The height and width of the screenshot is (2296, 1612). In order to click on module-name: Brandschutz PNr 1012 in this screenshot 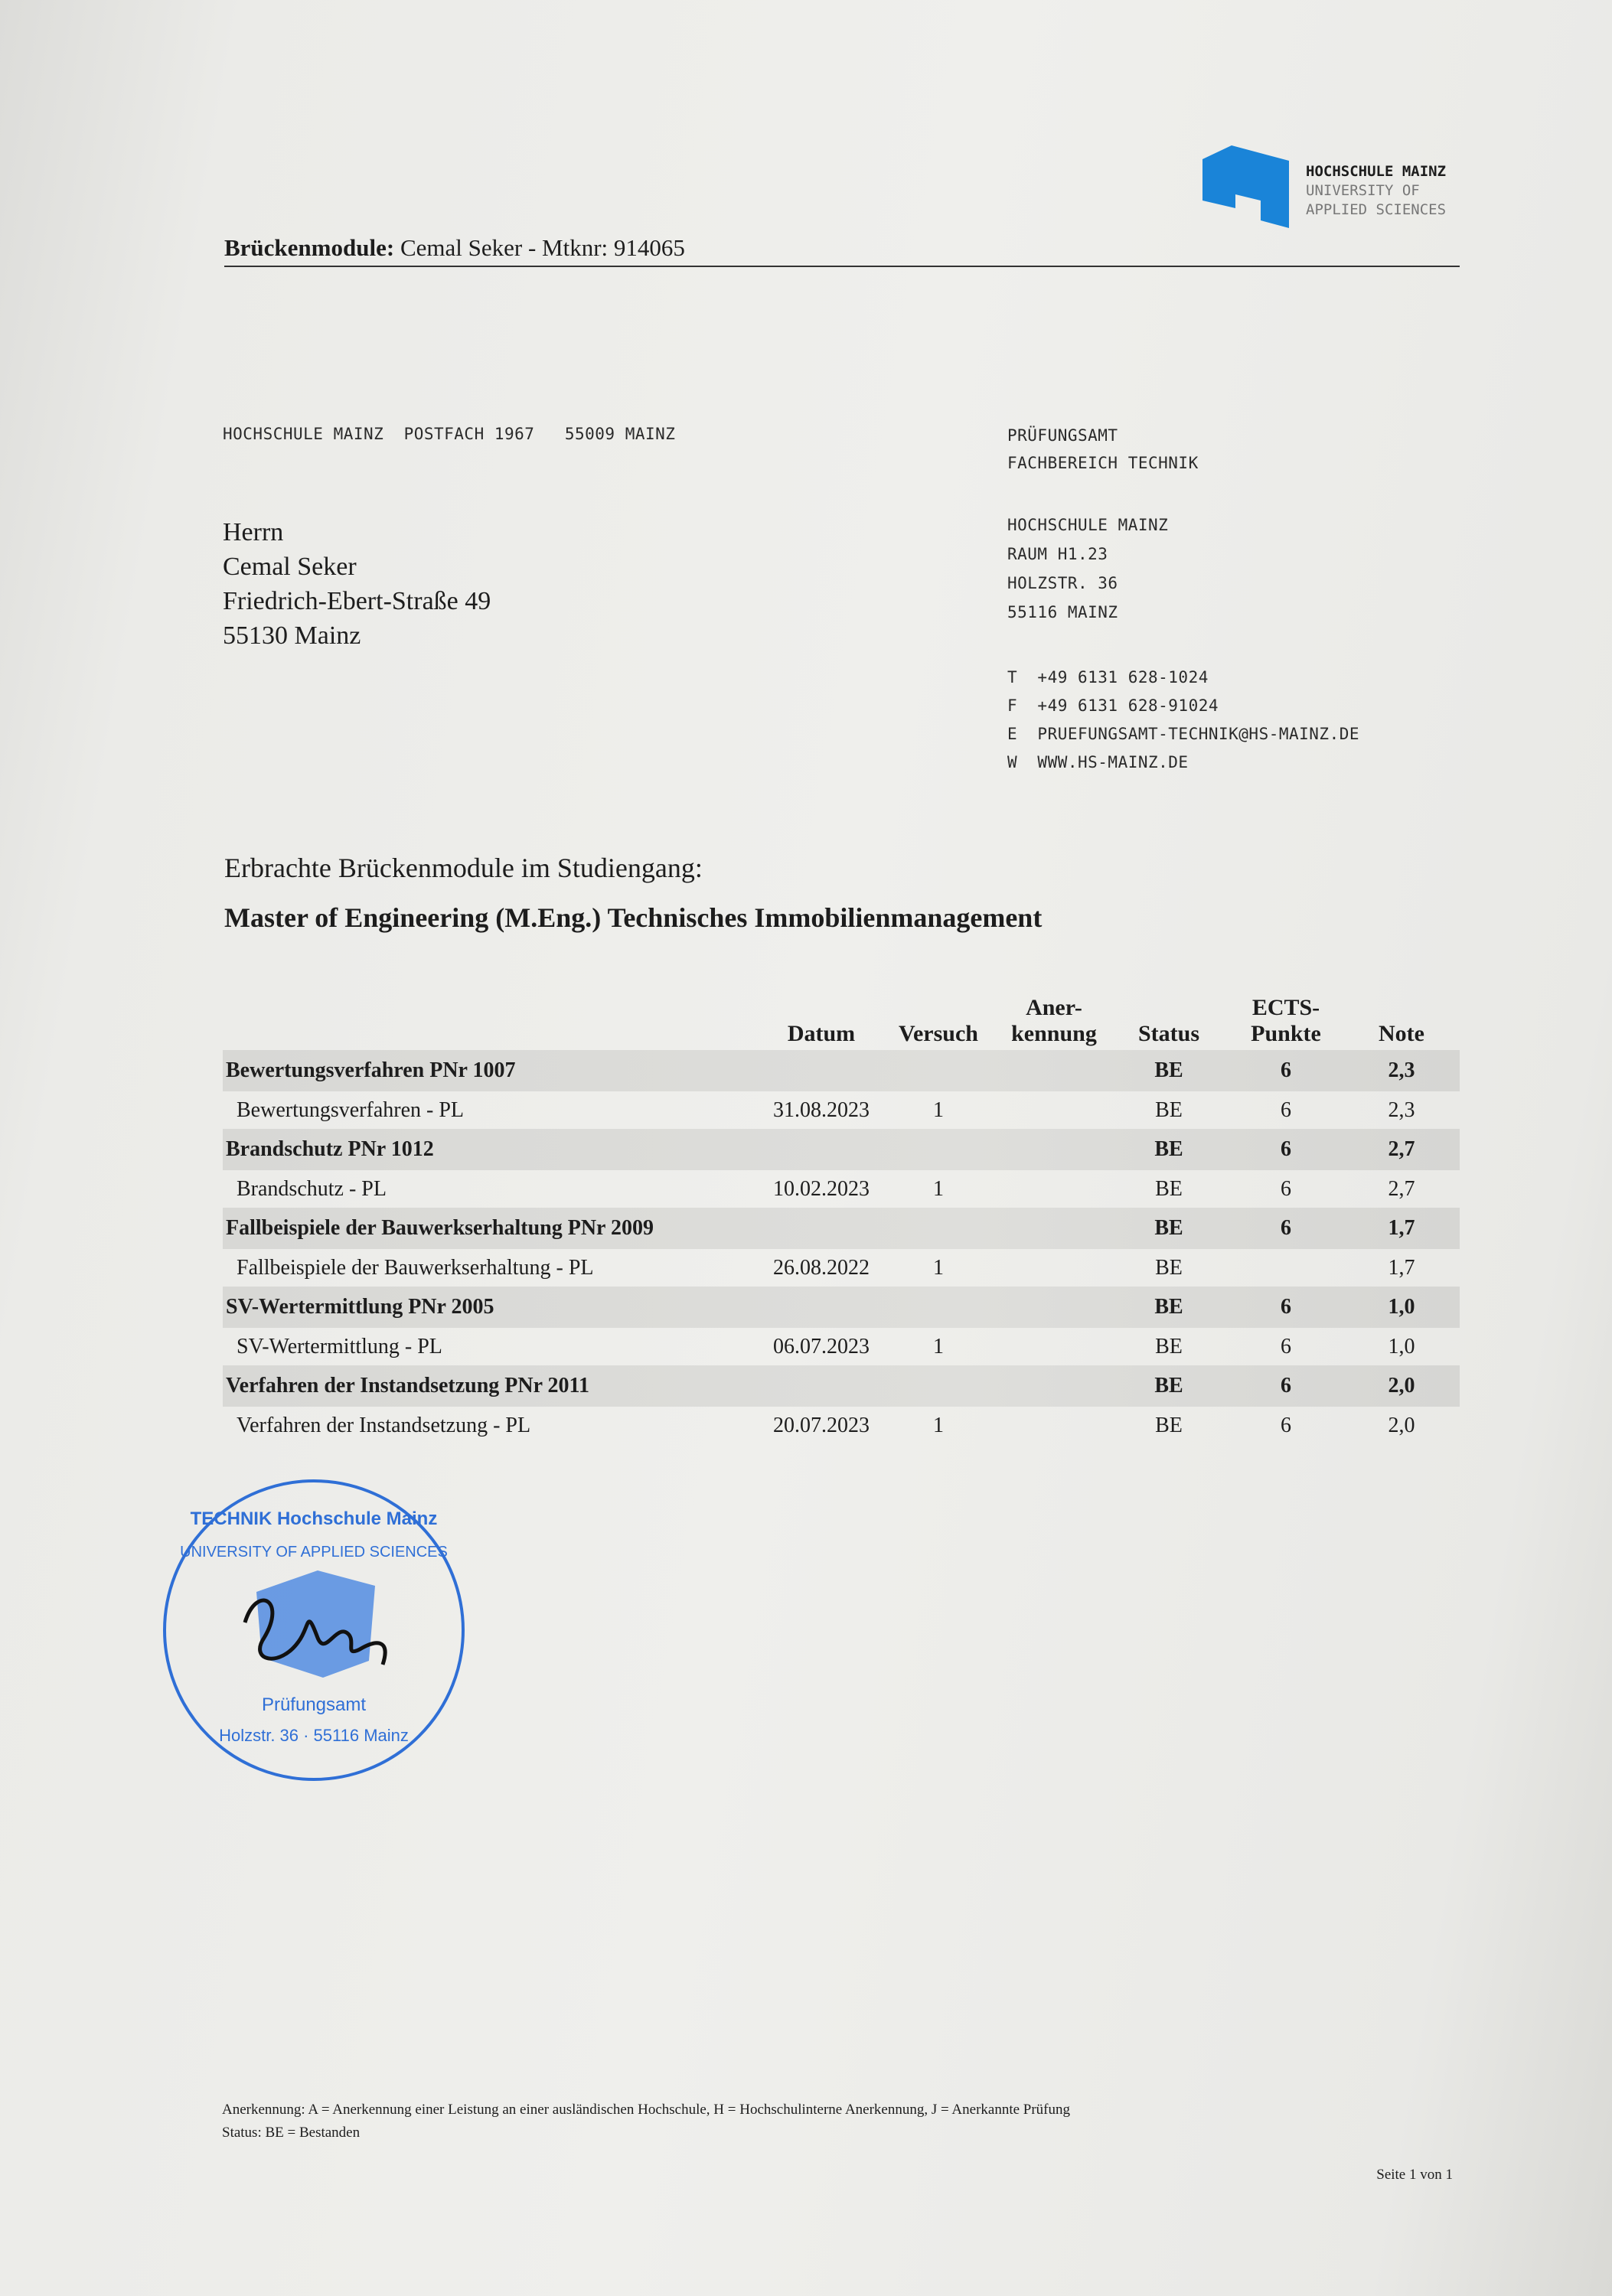, I will do `click(330, 1149)`.